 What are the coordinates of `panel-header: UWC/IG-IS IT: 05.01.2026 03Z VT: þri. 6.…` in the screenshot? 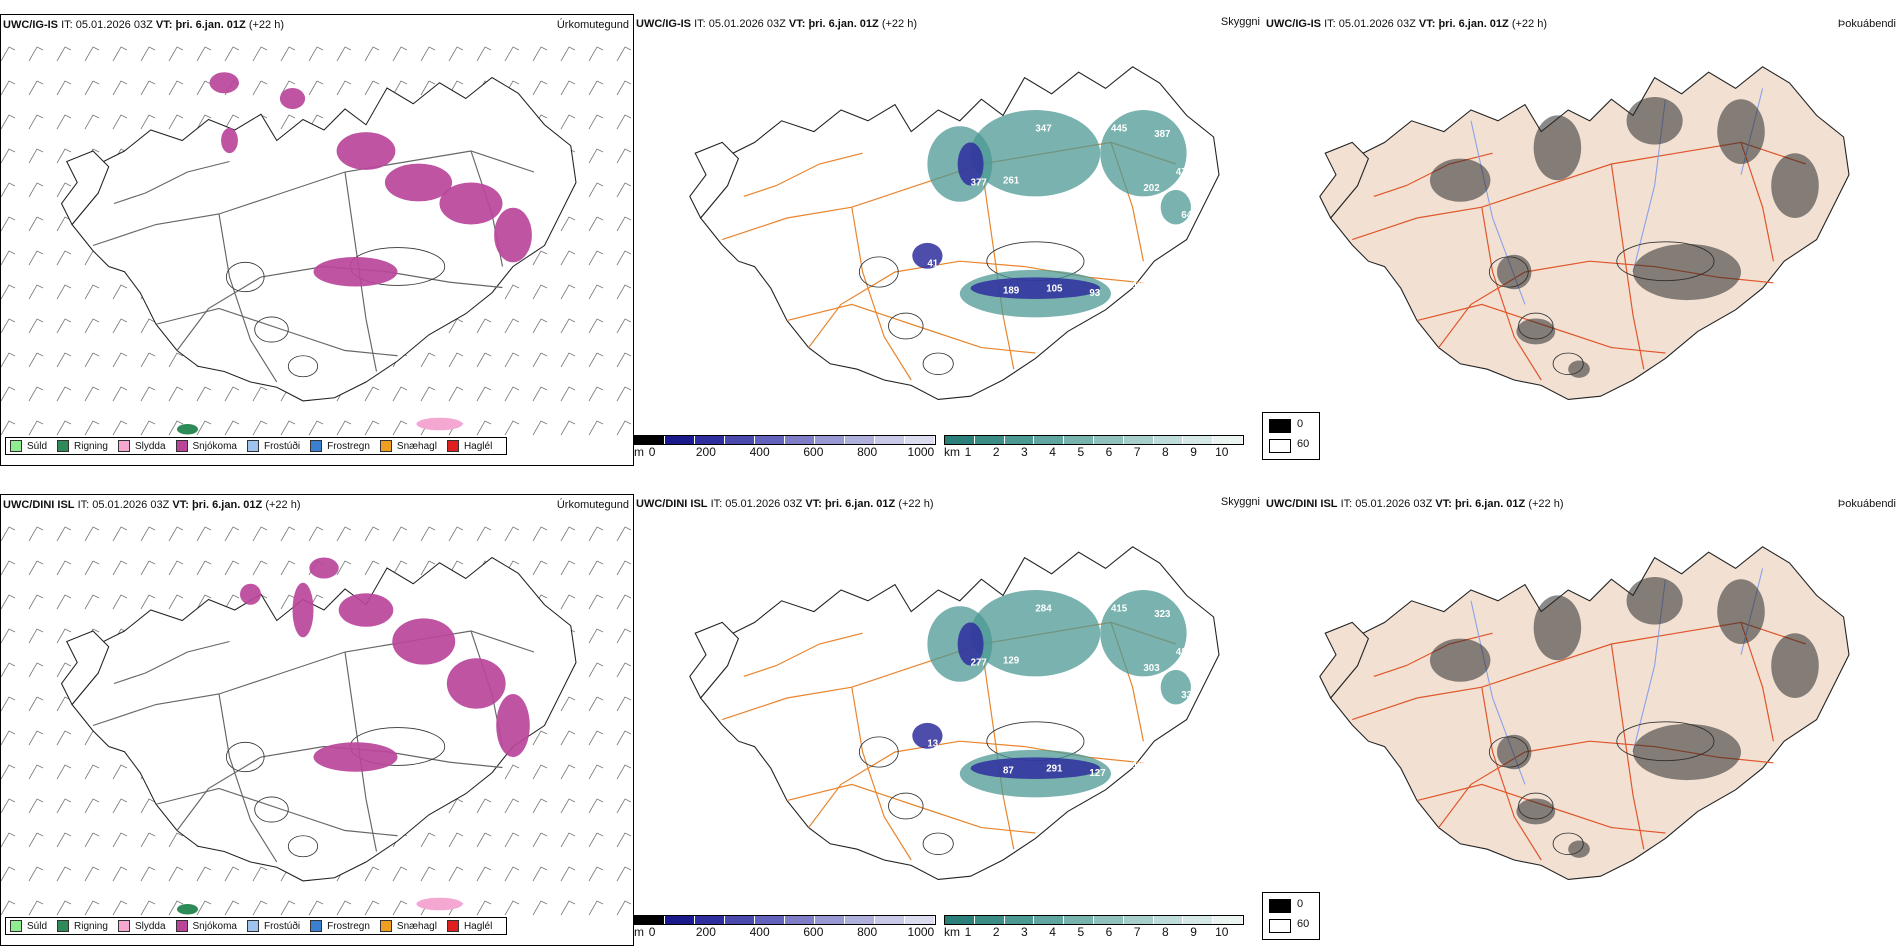 It's located at (776, 24).